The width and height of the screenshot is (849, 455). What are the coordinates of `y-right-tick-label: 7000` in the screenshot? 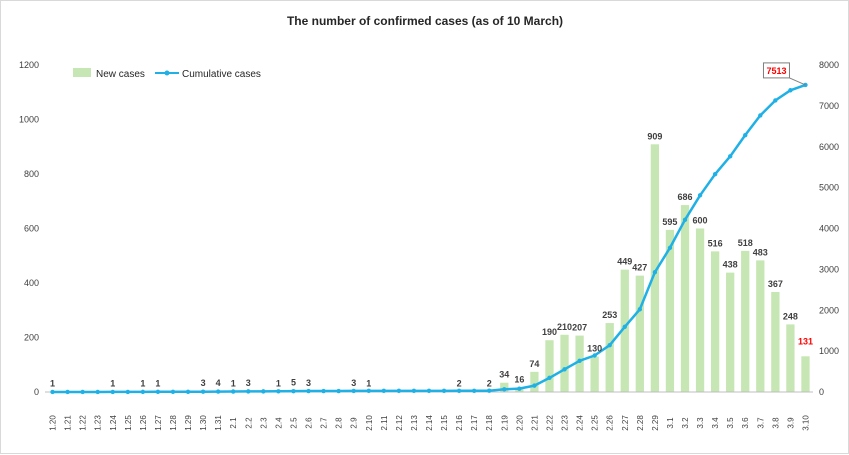 It's located at (829, 106).